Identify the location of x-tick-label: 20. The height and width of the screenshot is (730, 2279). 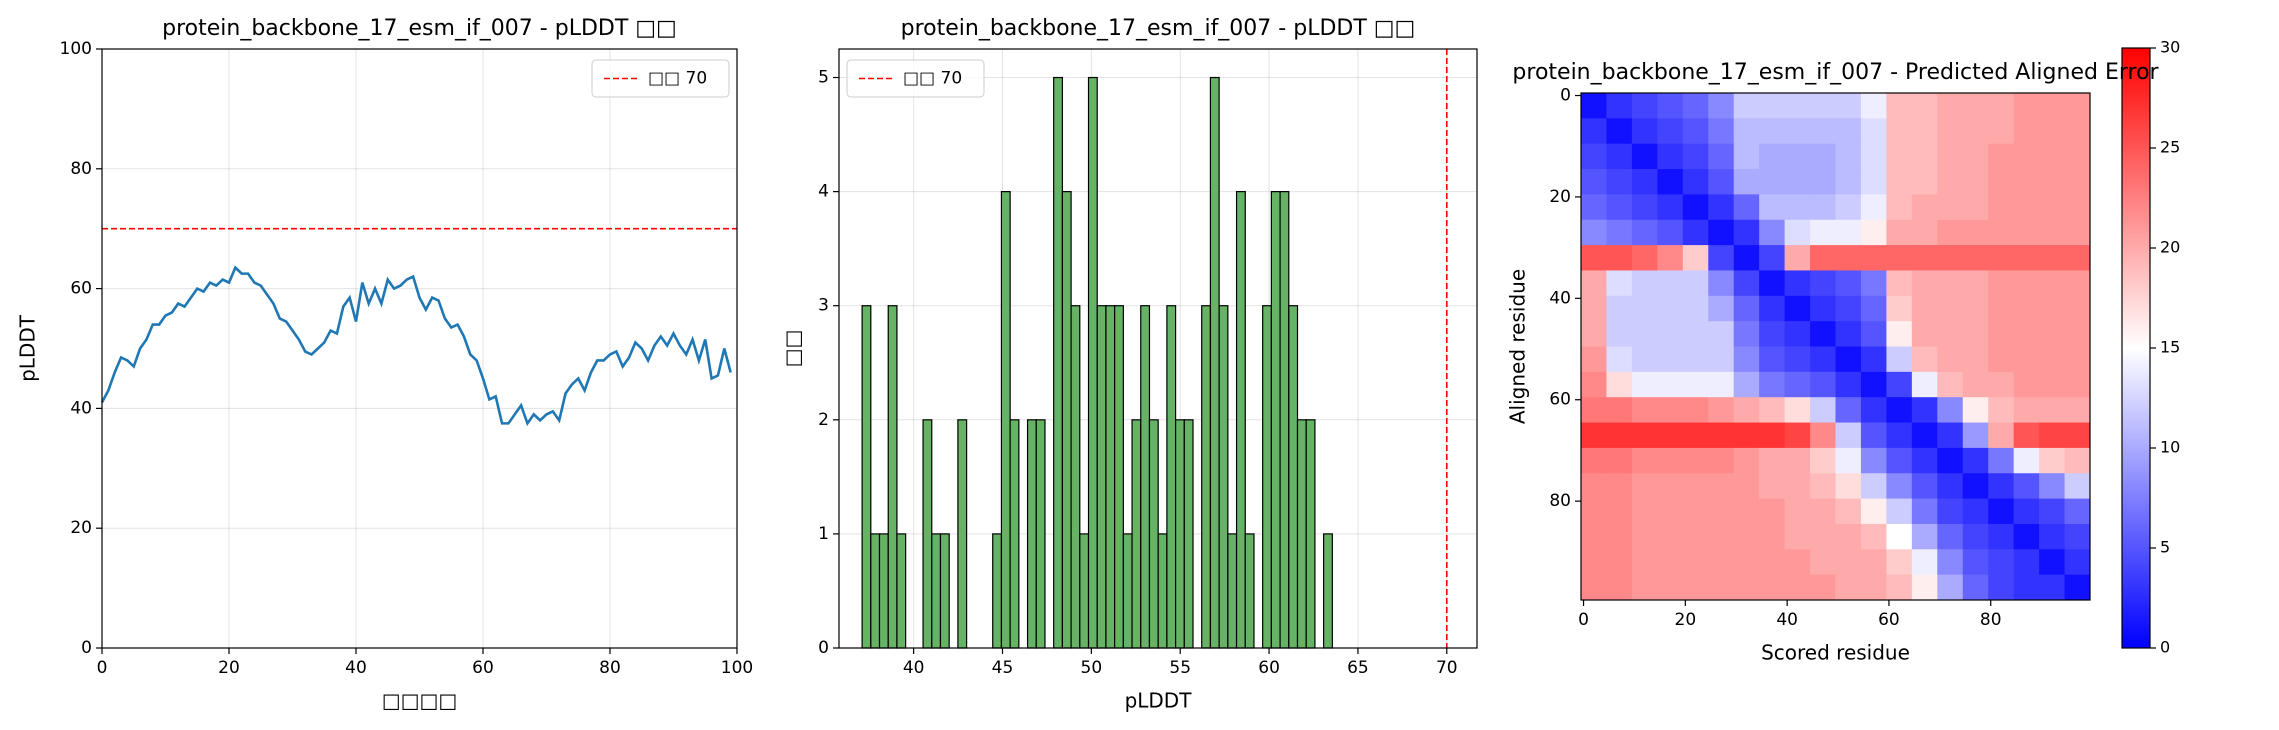
(1686, 620).